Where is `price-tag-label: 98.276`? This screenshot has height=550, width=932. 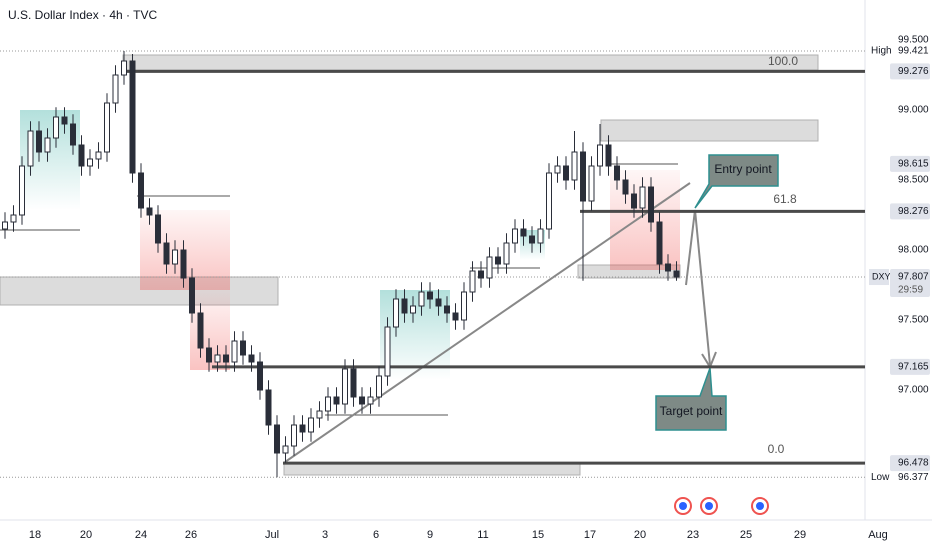
price-tag-label: 98.276 is located at coordinates (913, 211).